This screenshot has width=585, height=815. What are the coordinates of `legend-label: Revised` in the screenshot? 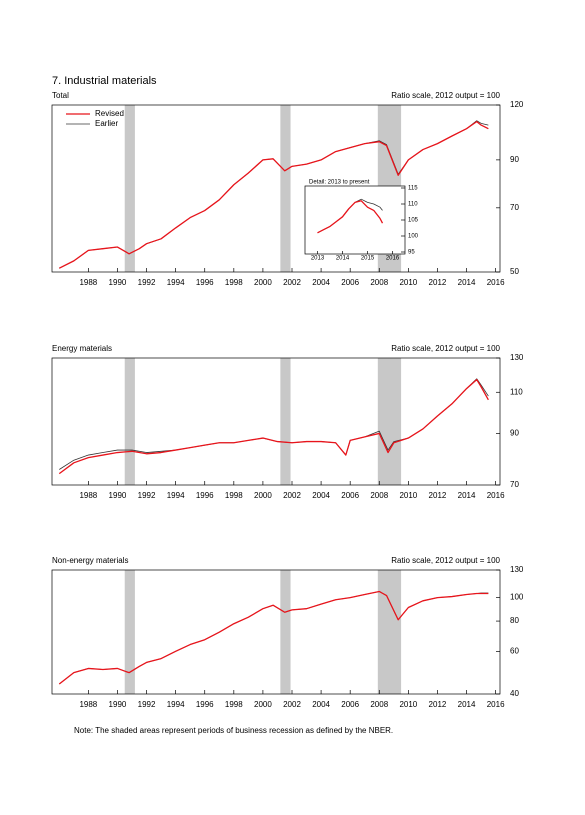 It's located at (109, 113).